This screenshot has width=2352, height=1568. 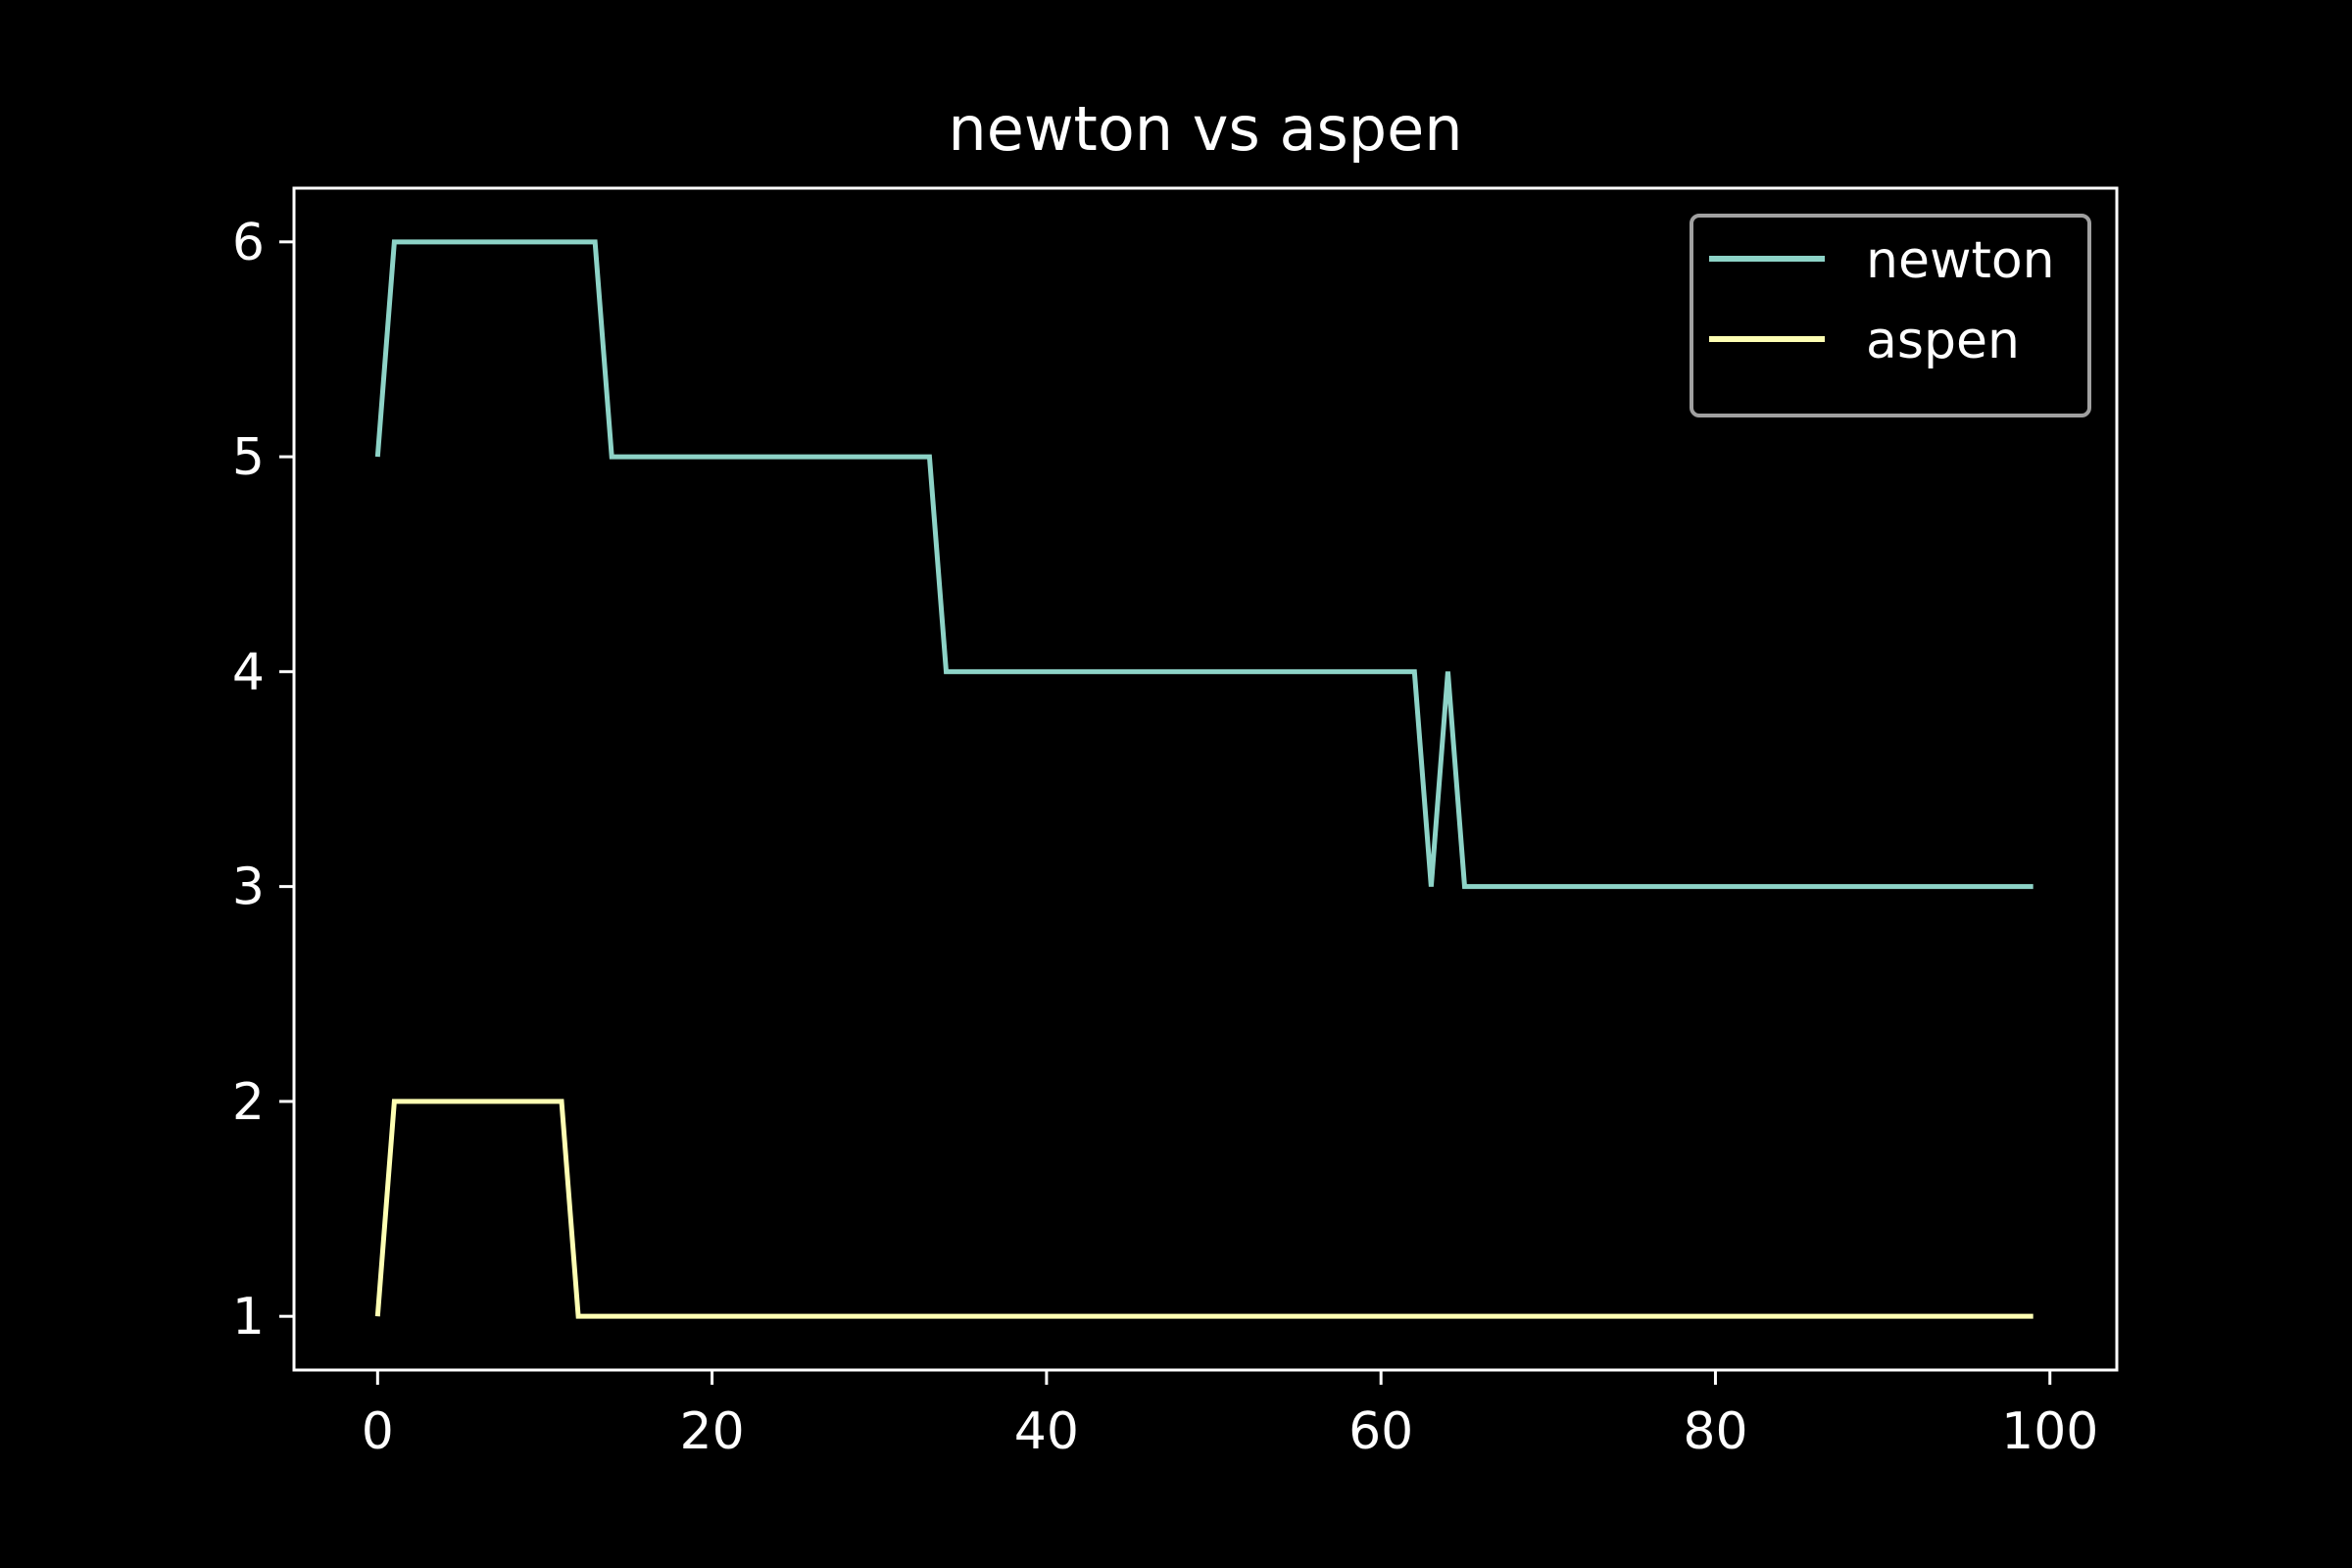 I want to click on x-tick-label: 20, so click(x=712, y=1431).